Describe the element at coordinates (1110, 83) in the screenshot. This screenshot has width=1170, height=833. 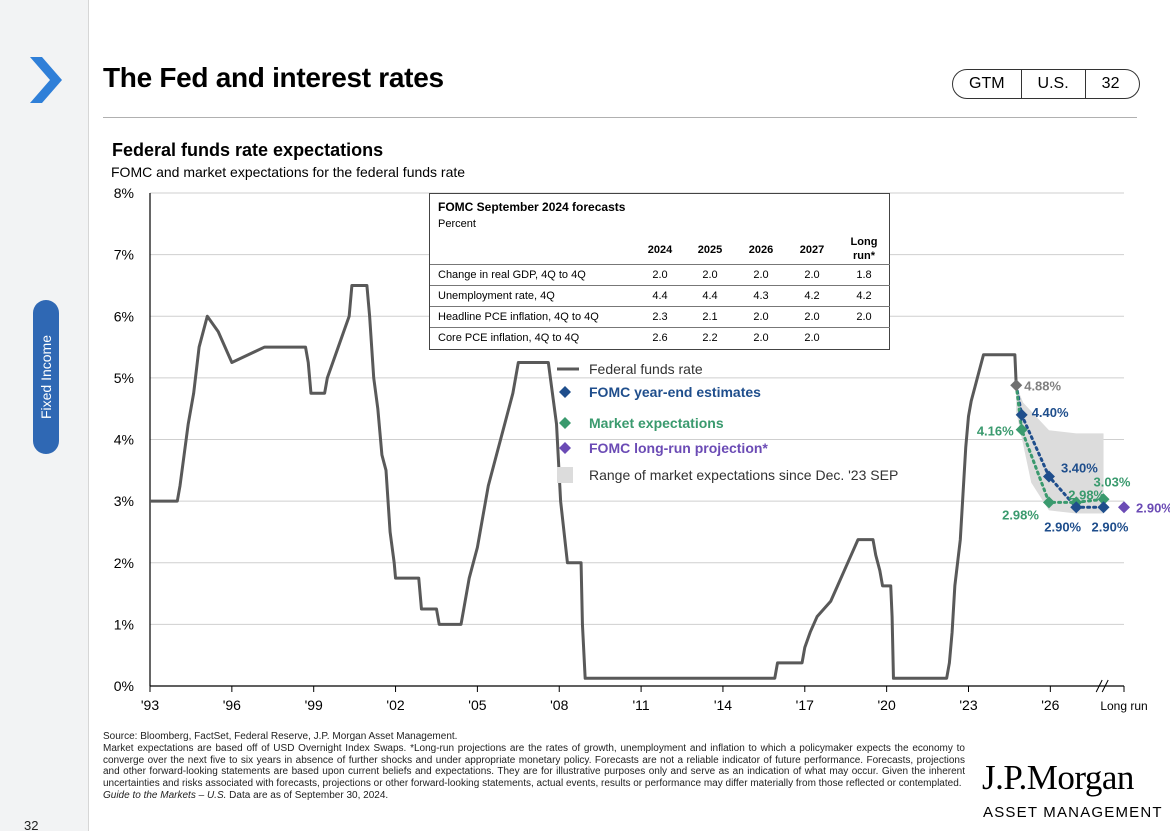
I see `tag-page: 32` at that location.